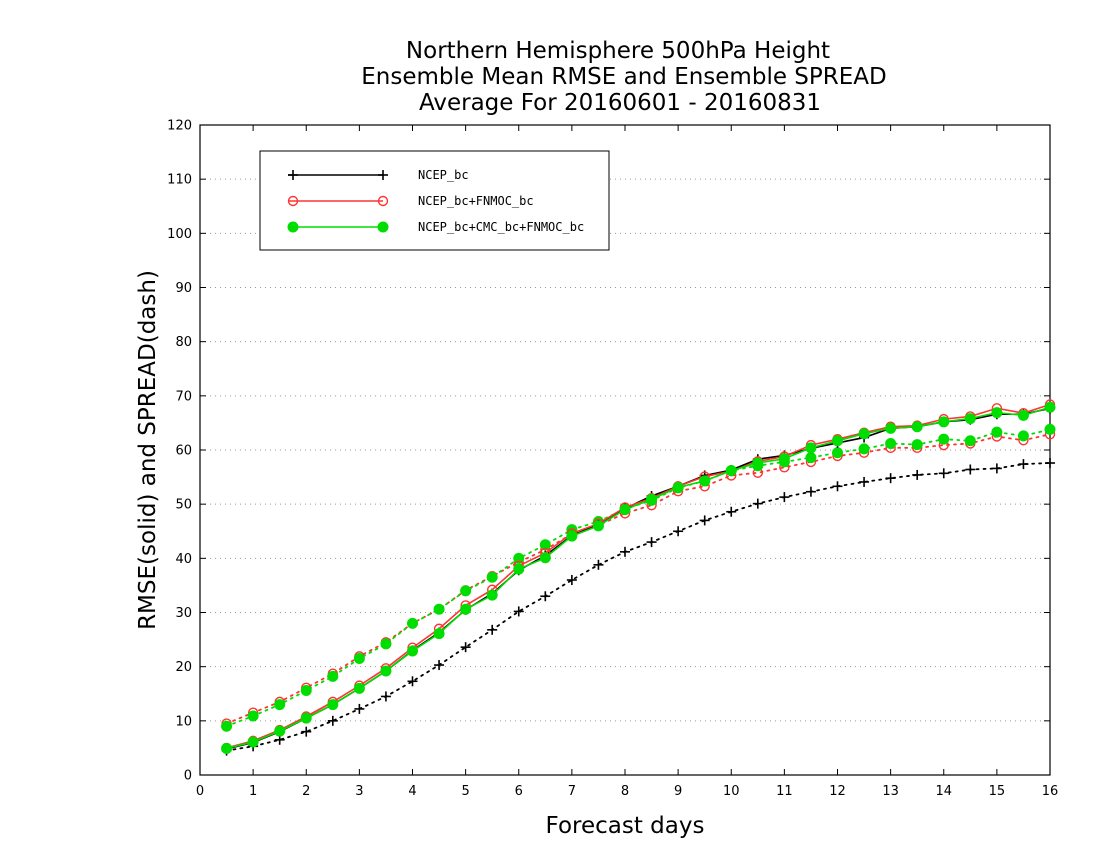 The image size is (1100, 850). Describe the element at coordinates (519, 791) in the screenshot. I see `x-tick-label: 6` at that location.